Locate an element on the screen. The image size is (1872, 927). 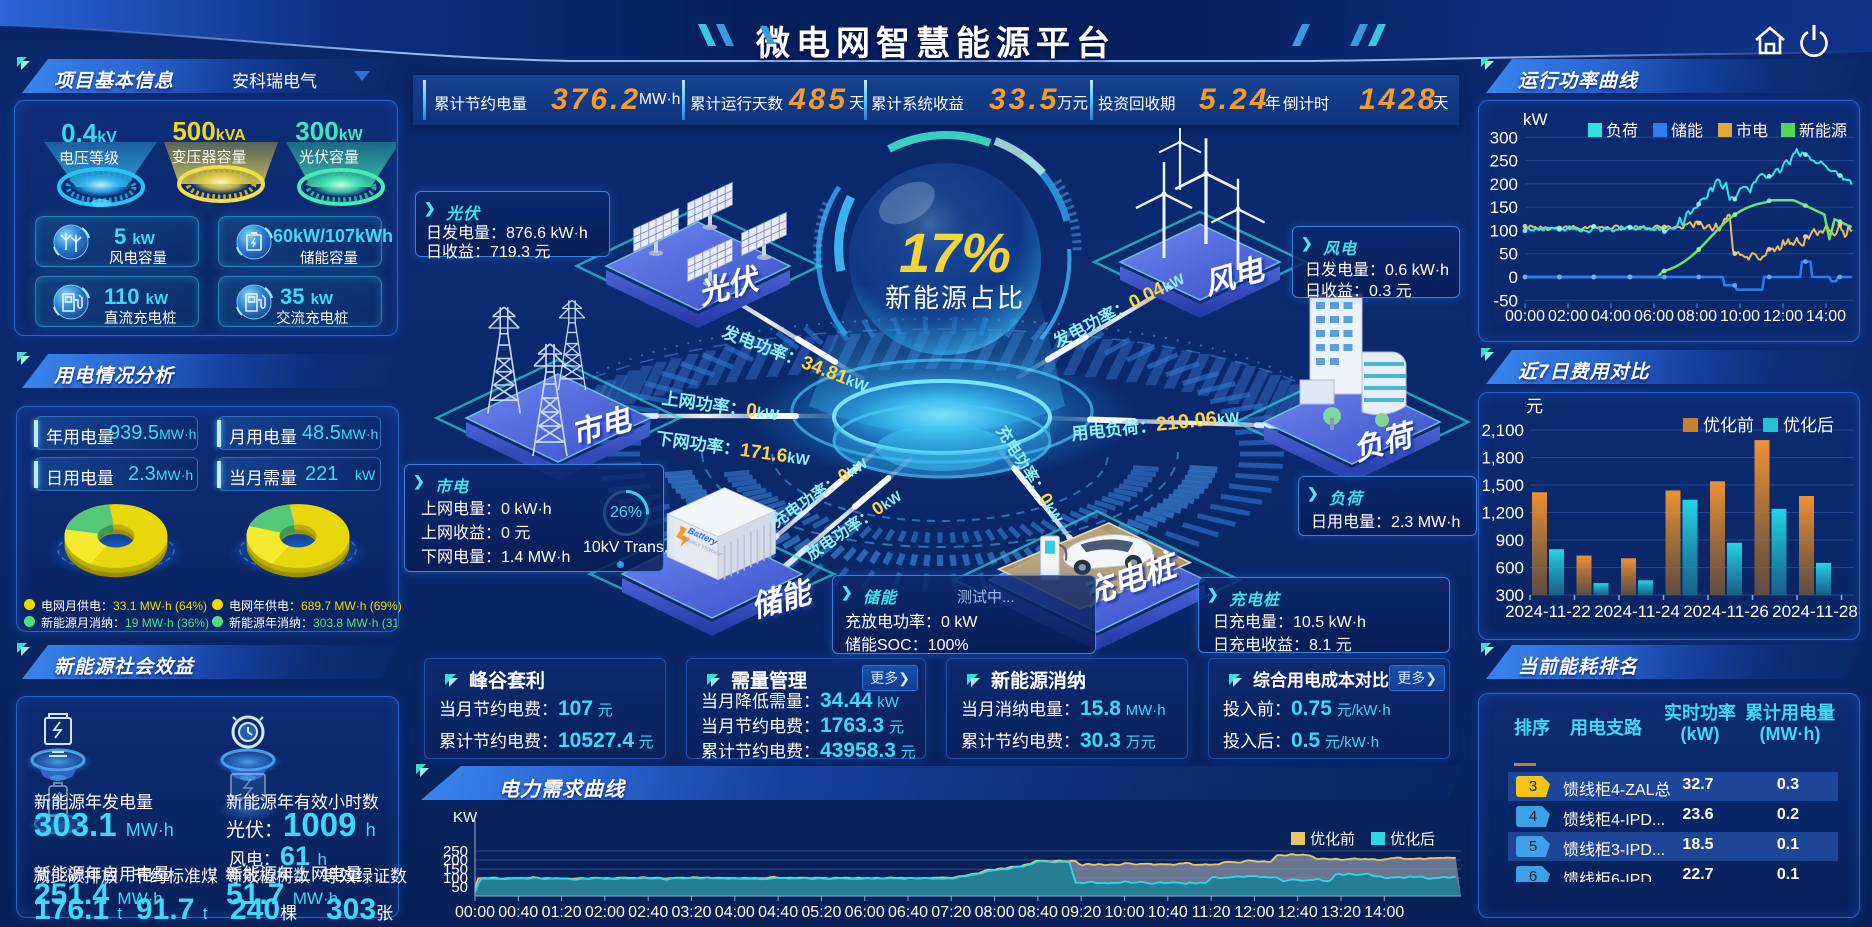
svg-text: 1,500 is located at coordinates (1502, 485).